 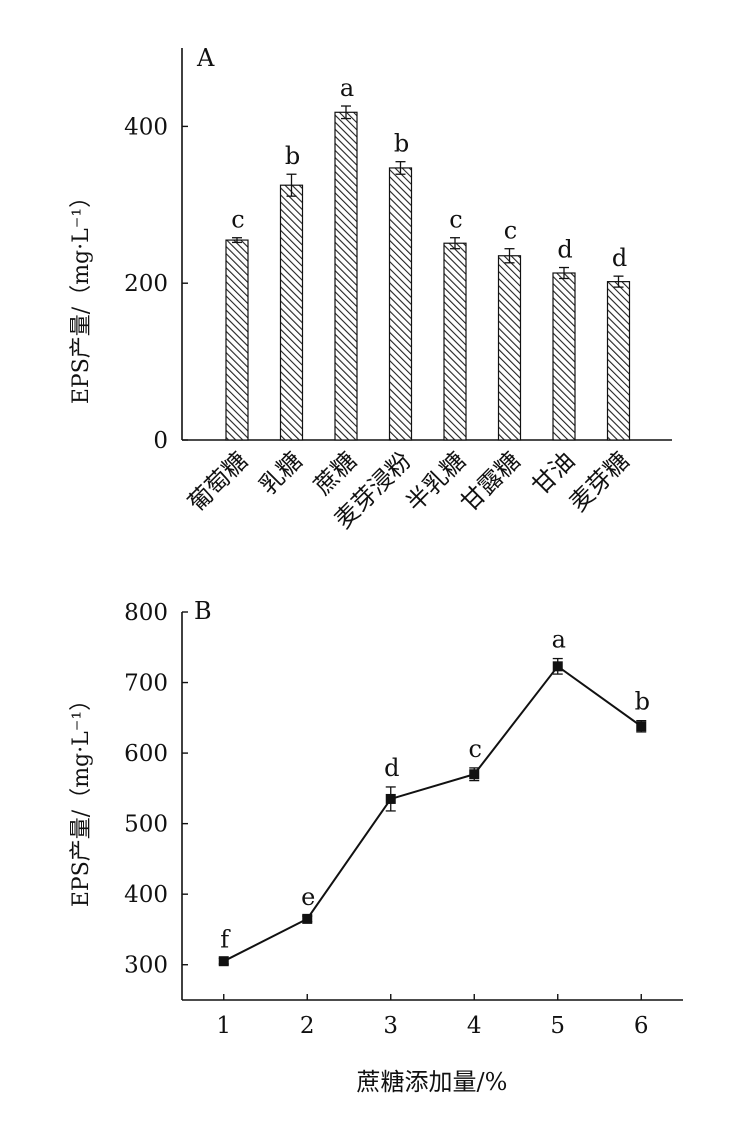 What do you see at coordinates (146, 754) in the screenshot?
I see `panel-b-y-tick-label: 600` at bounding box center [146, 754].